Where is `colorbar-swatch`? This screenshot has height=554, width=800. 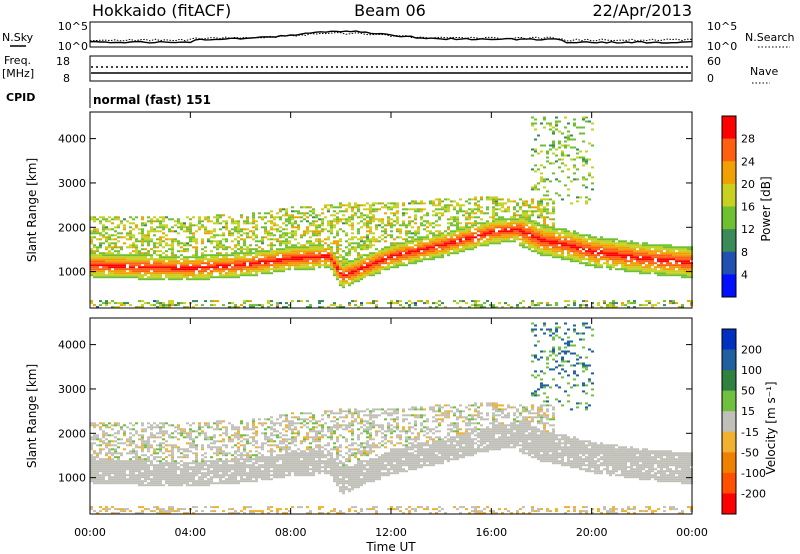
colorbar-swatch is located at coordinates (729, 218).